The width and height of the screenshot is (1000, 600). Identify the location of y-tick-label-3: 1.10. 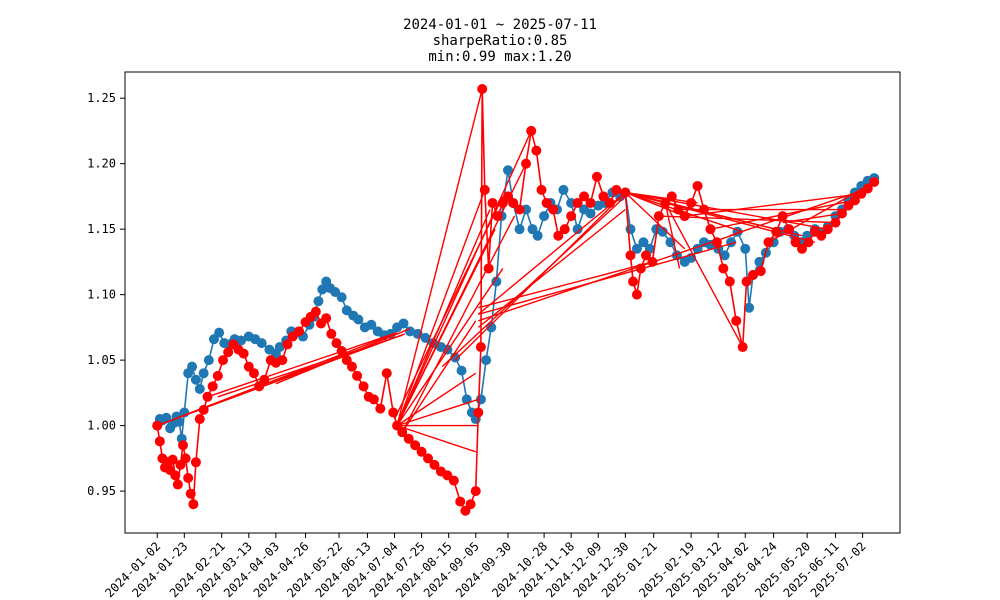
(101, 295).